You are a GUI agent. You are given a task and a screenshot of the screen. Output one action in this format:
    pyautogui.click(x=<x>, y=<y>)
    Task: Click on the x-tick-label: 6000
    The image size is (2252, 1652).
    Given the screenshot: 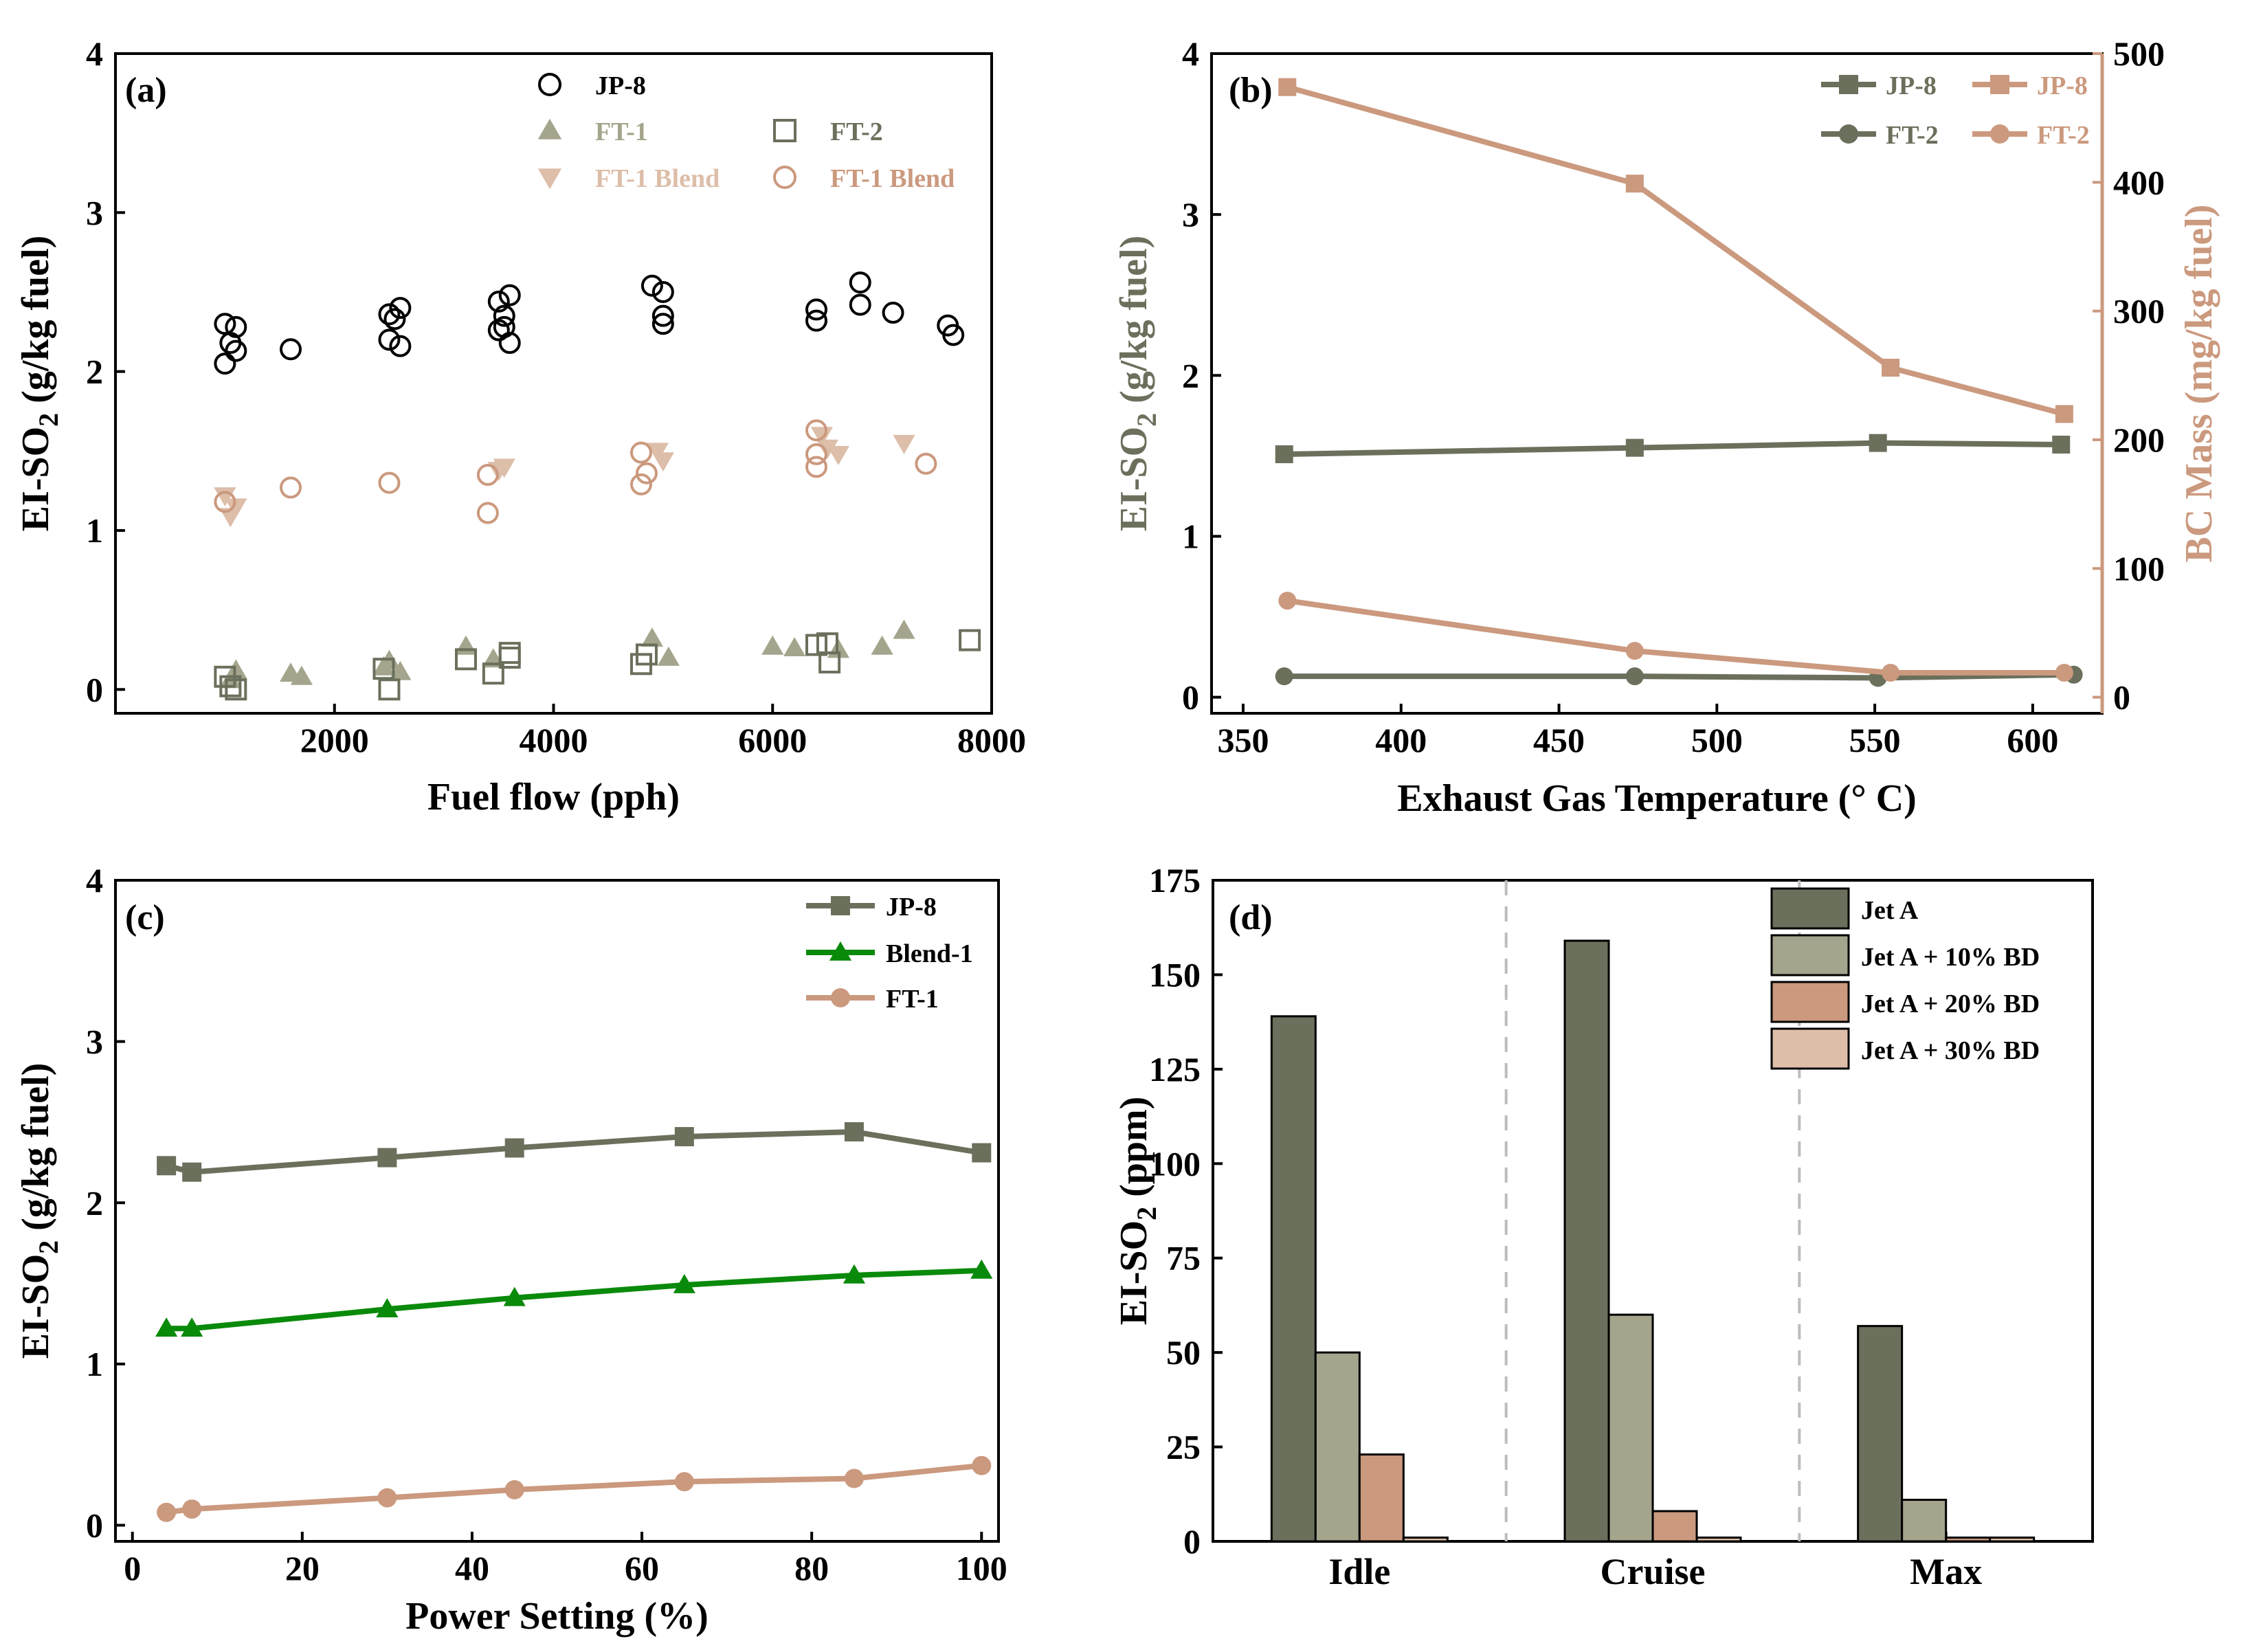 What is the action you would take?
    pyautogui.click(x=772, y=740)
    